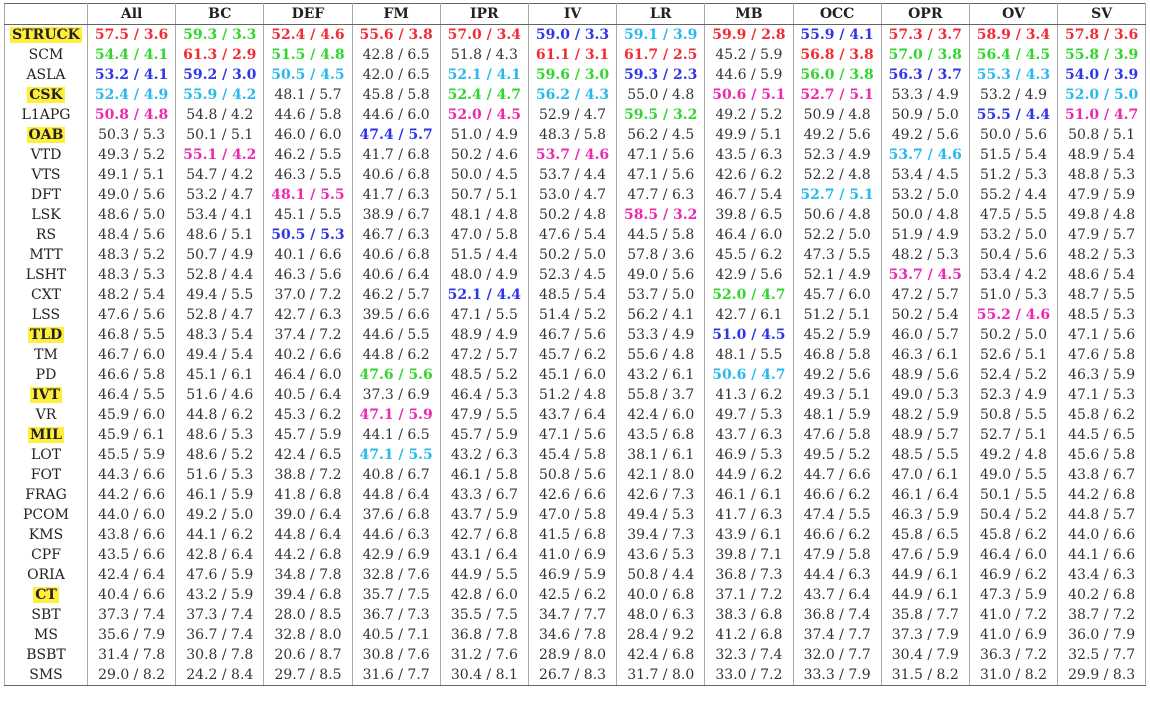  What do you see at coordinates (661, 495) in the screenshot?
I see `score-value: 42.6 / 7.3` at bounding box center [661, 495].